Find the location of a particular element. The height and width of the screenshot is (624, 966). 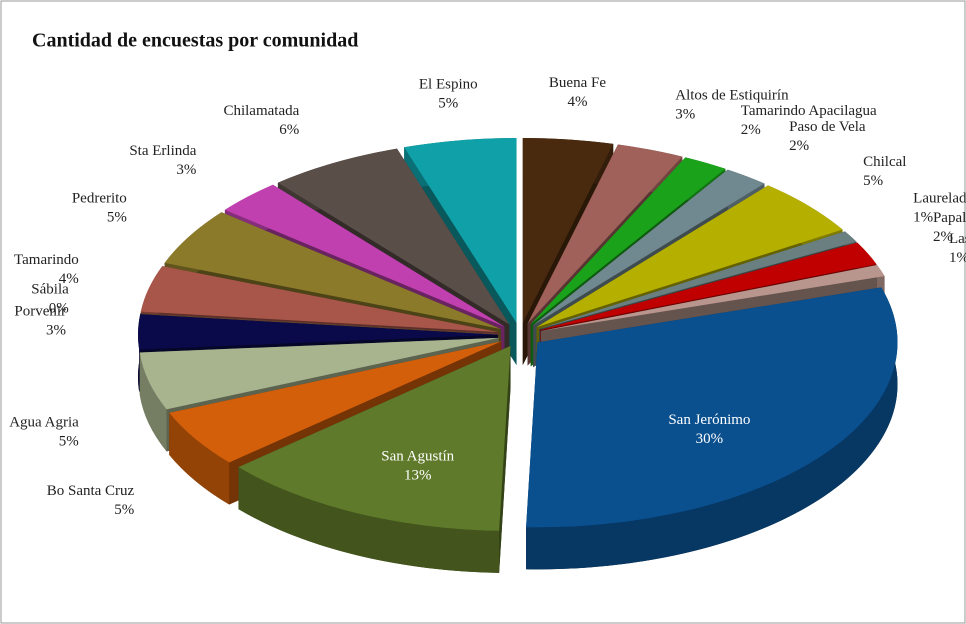

data-label-name: Sábila is located at coordinates (50, 289).